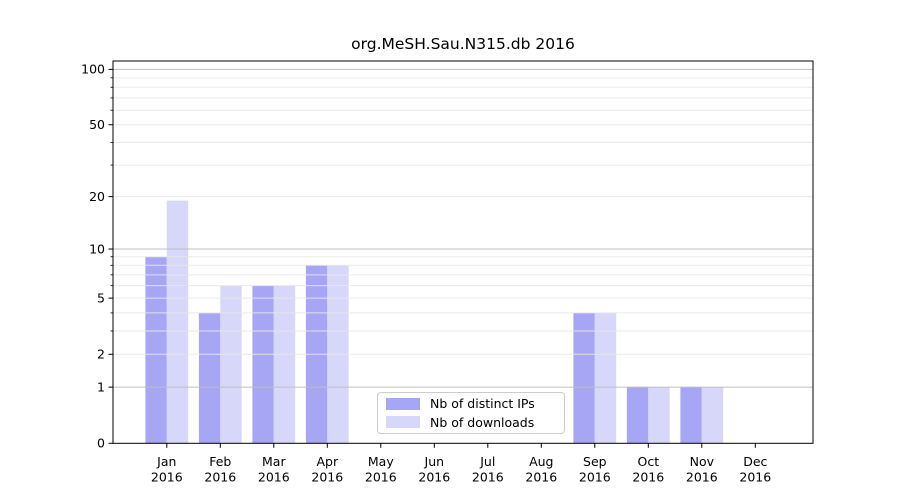 This screenshot has height=500, width=900. What do you see at coordinates (434, 461) in the screenshot?
I see `x-tick-label-month-jun: Jun` at bounding box center [434, 461].